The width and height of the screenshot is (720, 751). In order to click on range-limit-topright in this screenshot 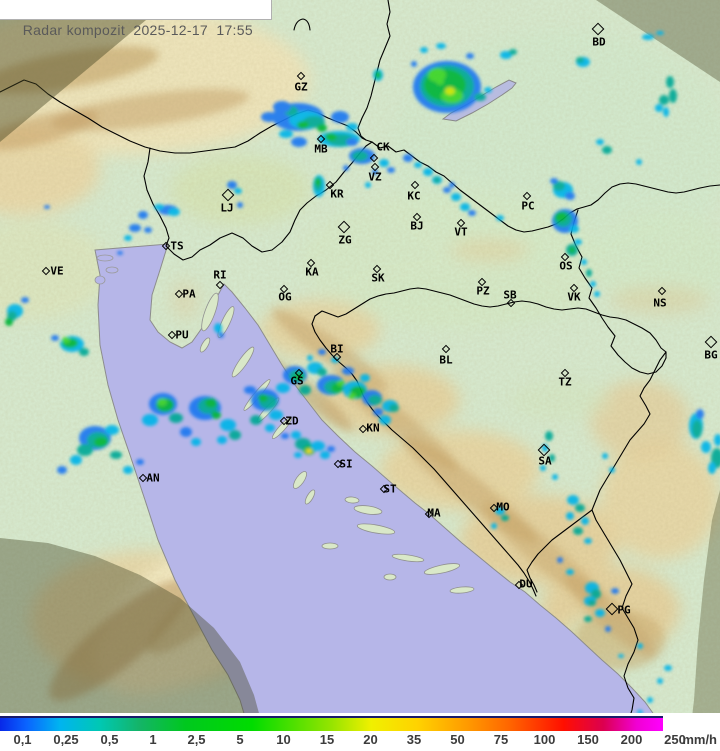, I will do `click(658, 41)`.